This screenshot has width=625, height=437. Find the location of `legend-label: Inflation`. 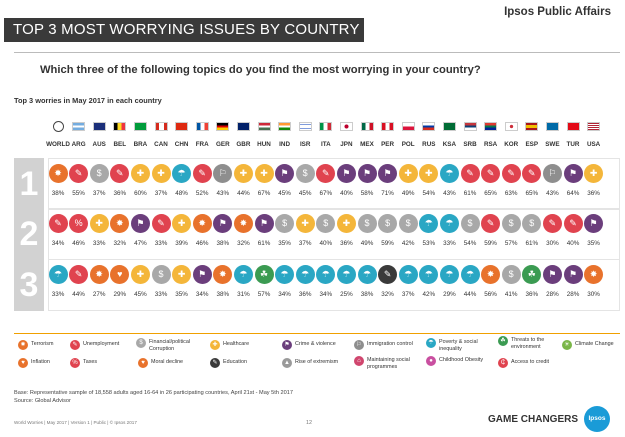

legend-label: Inflation is located at coordinates (40, 362).